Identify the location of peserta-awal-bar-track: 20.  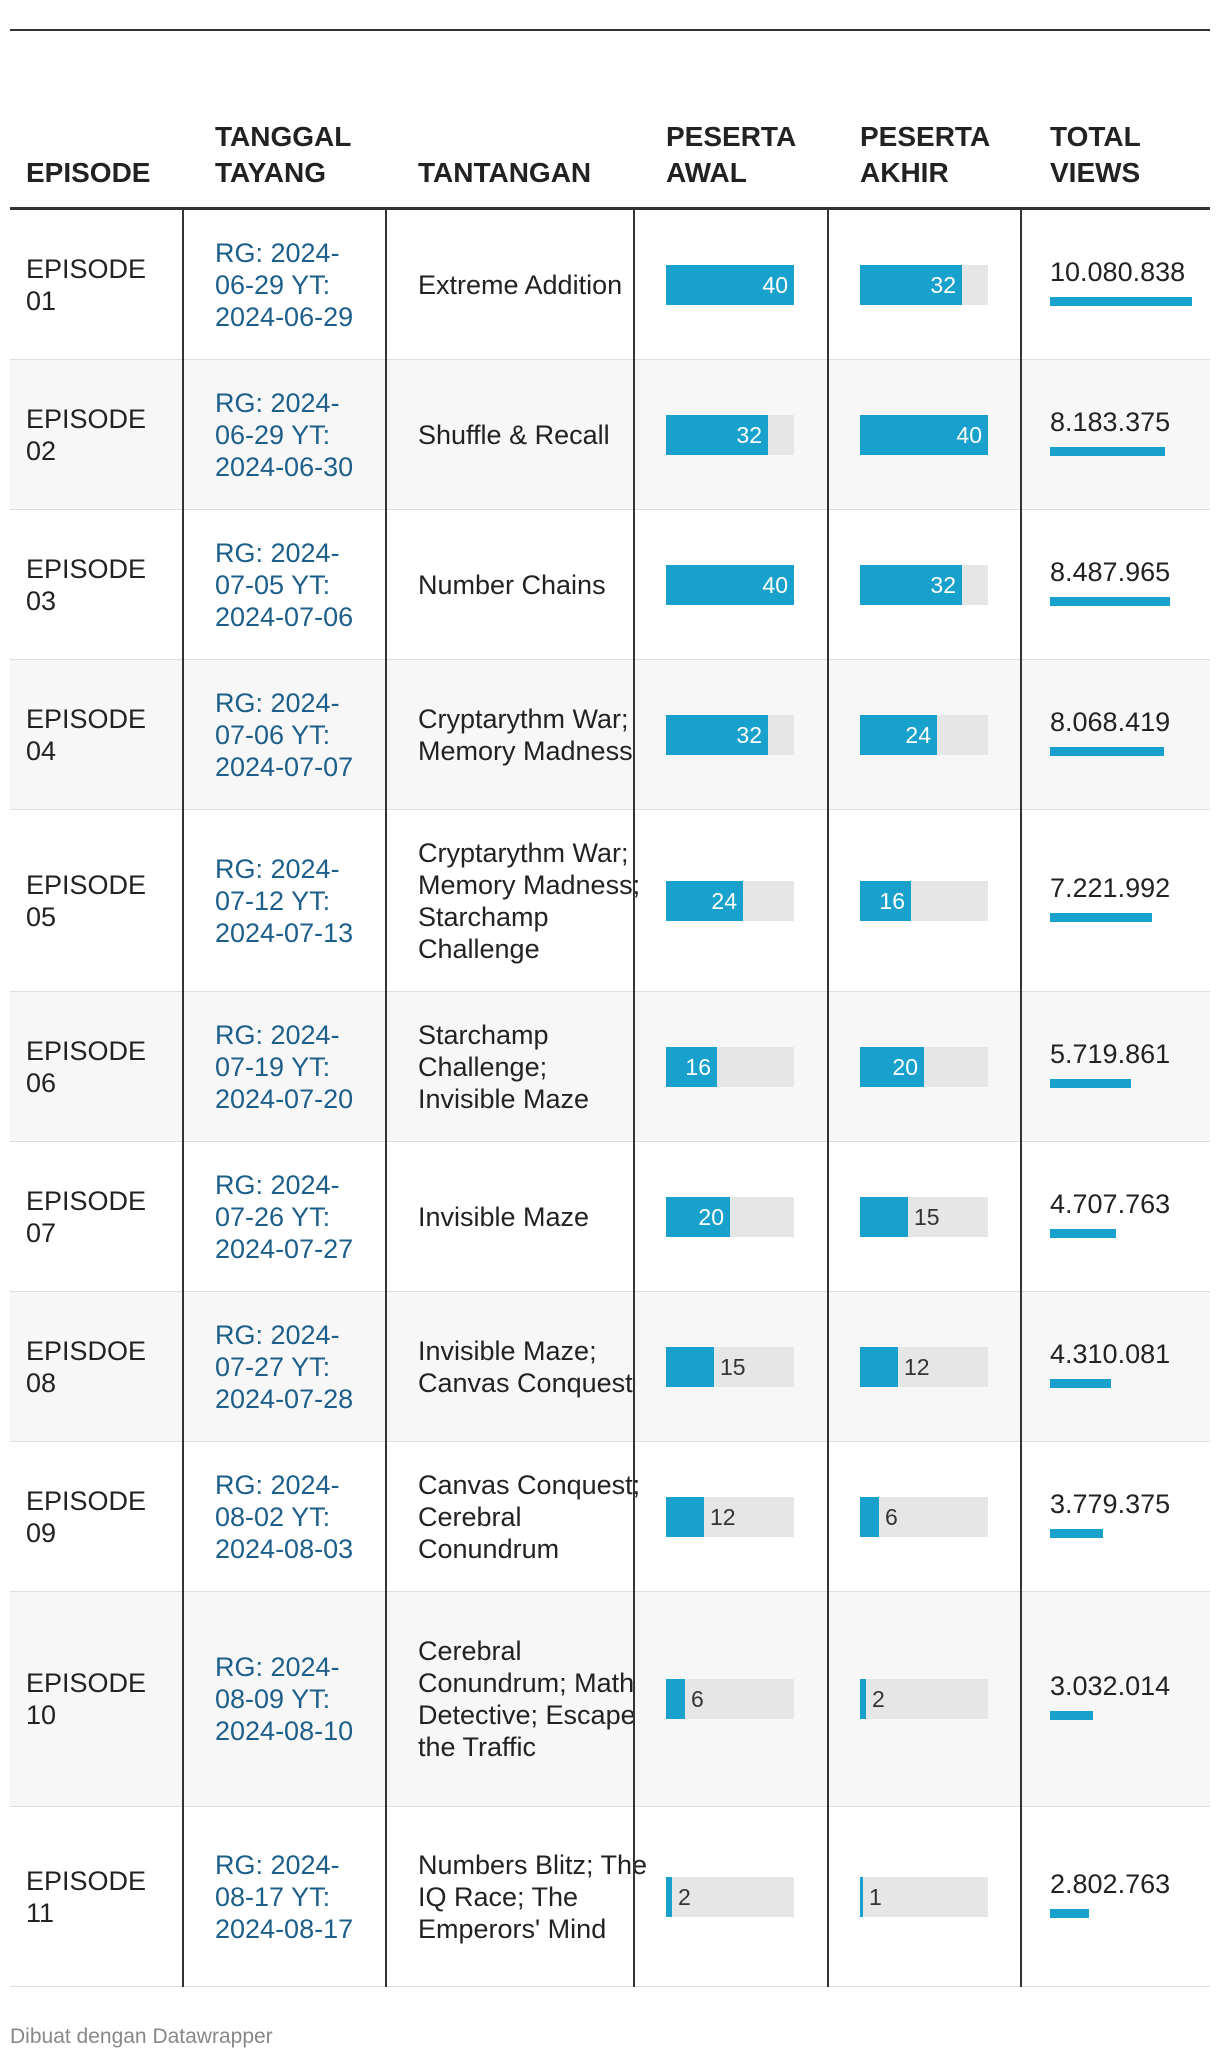
(730, 1216).